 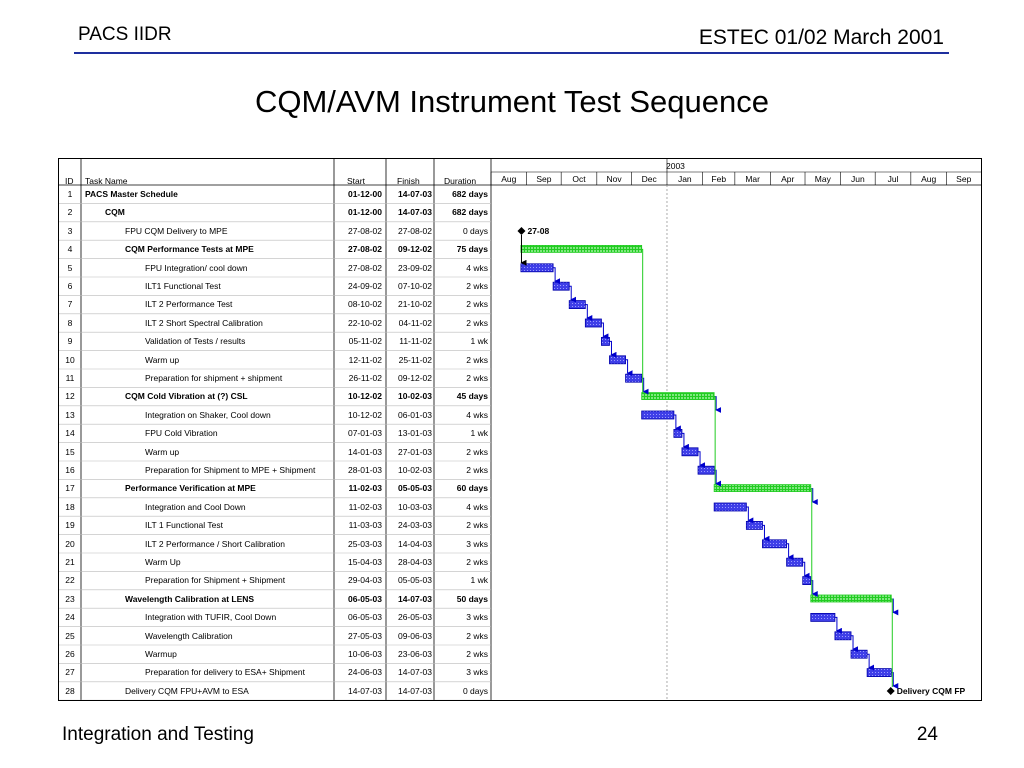 What do you see at coordinates (365, 506) in the screenshot?
I see `task-start: 11-02-03` at bounding box center [365, 506].